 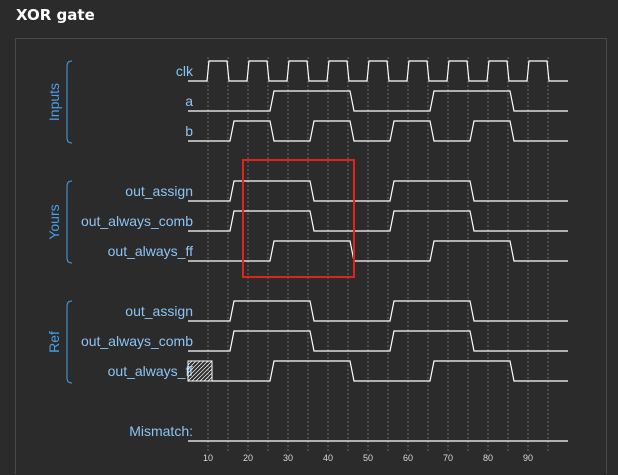 I want to click on mismatch-label: Mismatch:, so click(x=161, y=431).